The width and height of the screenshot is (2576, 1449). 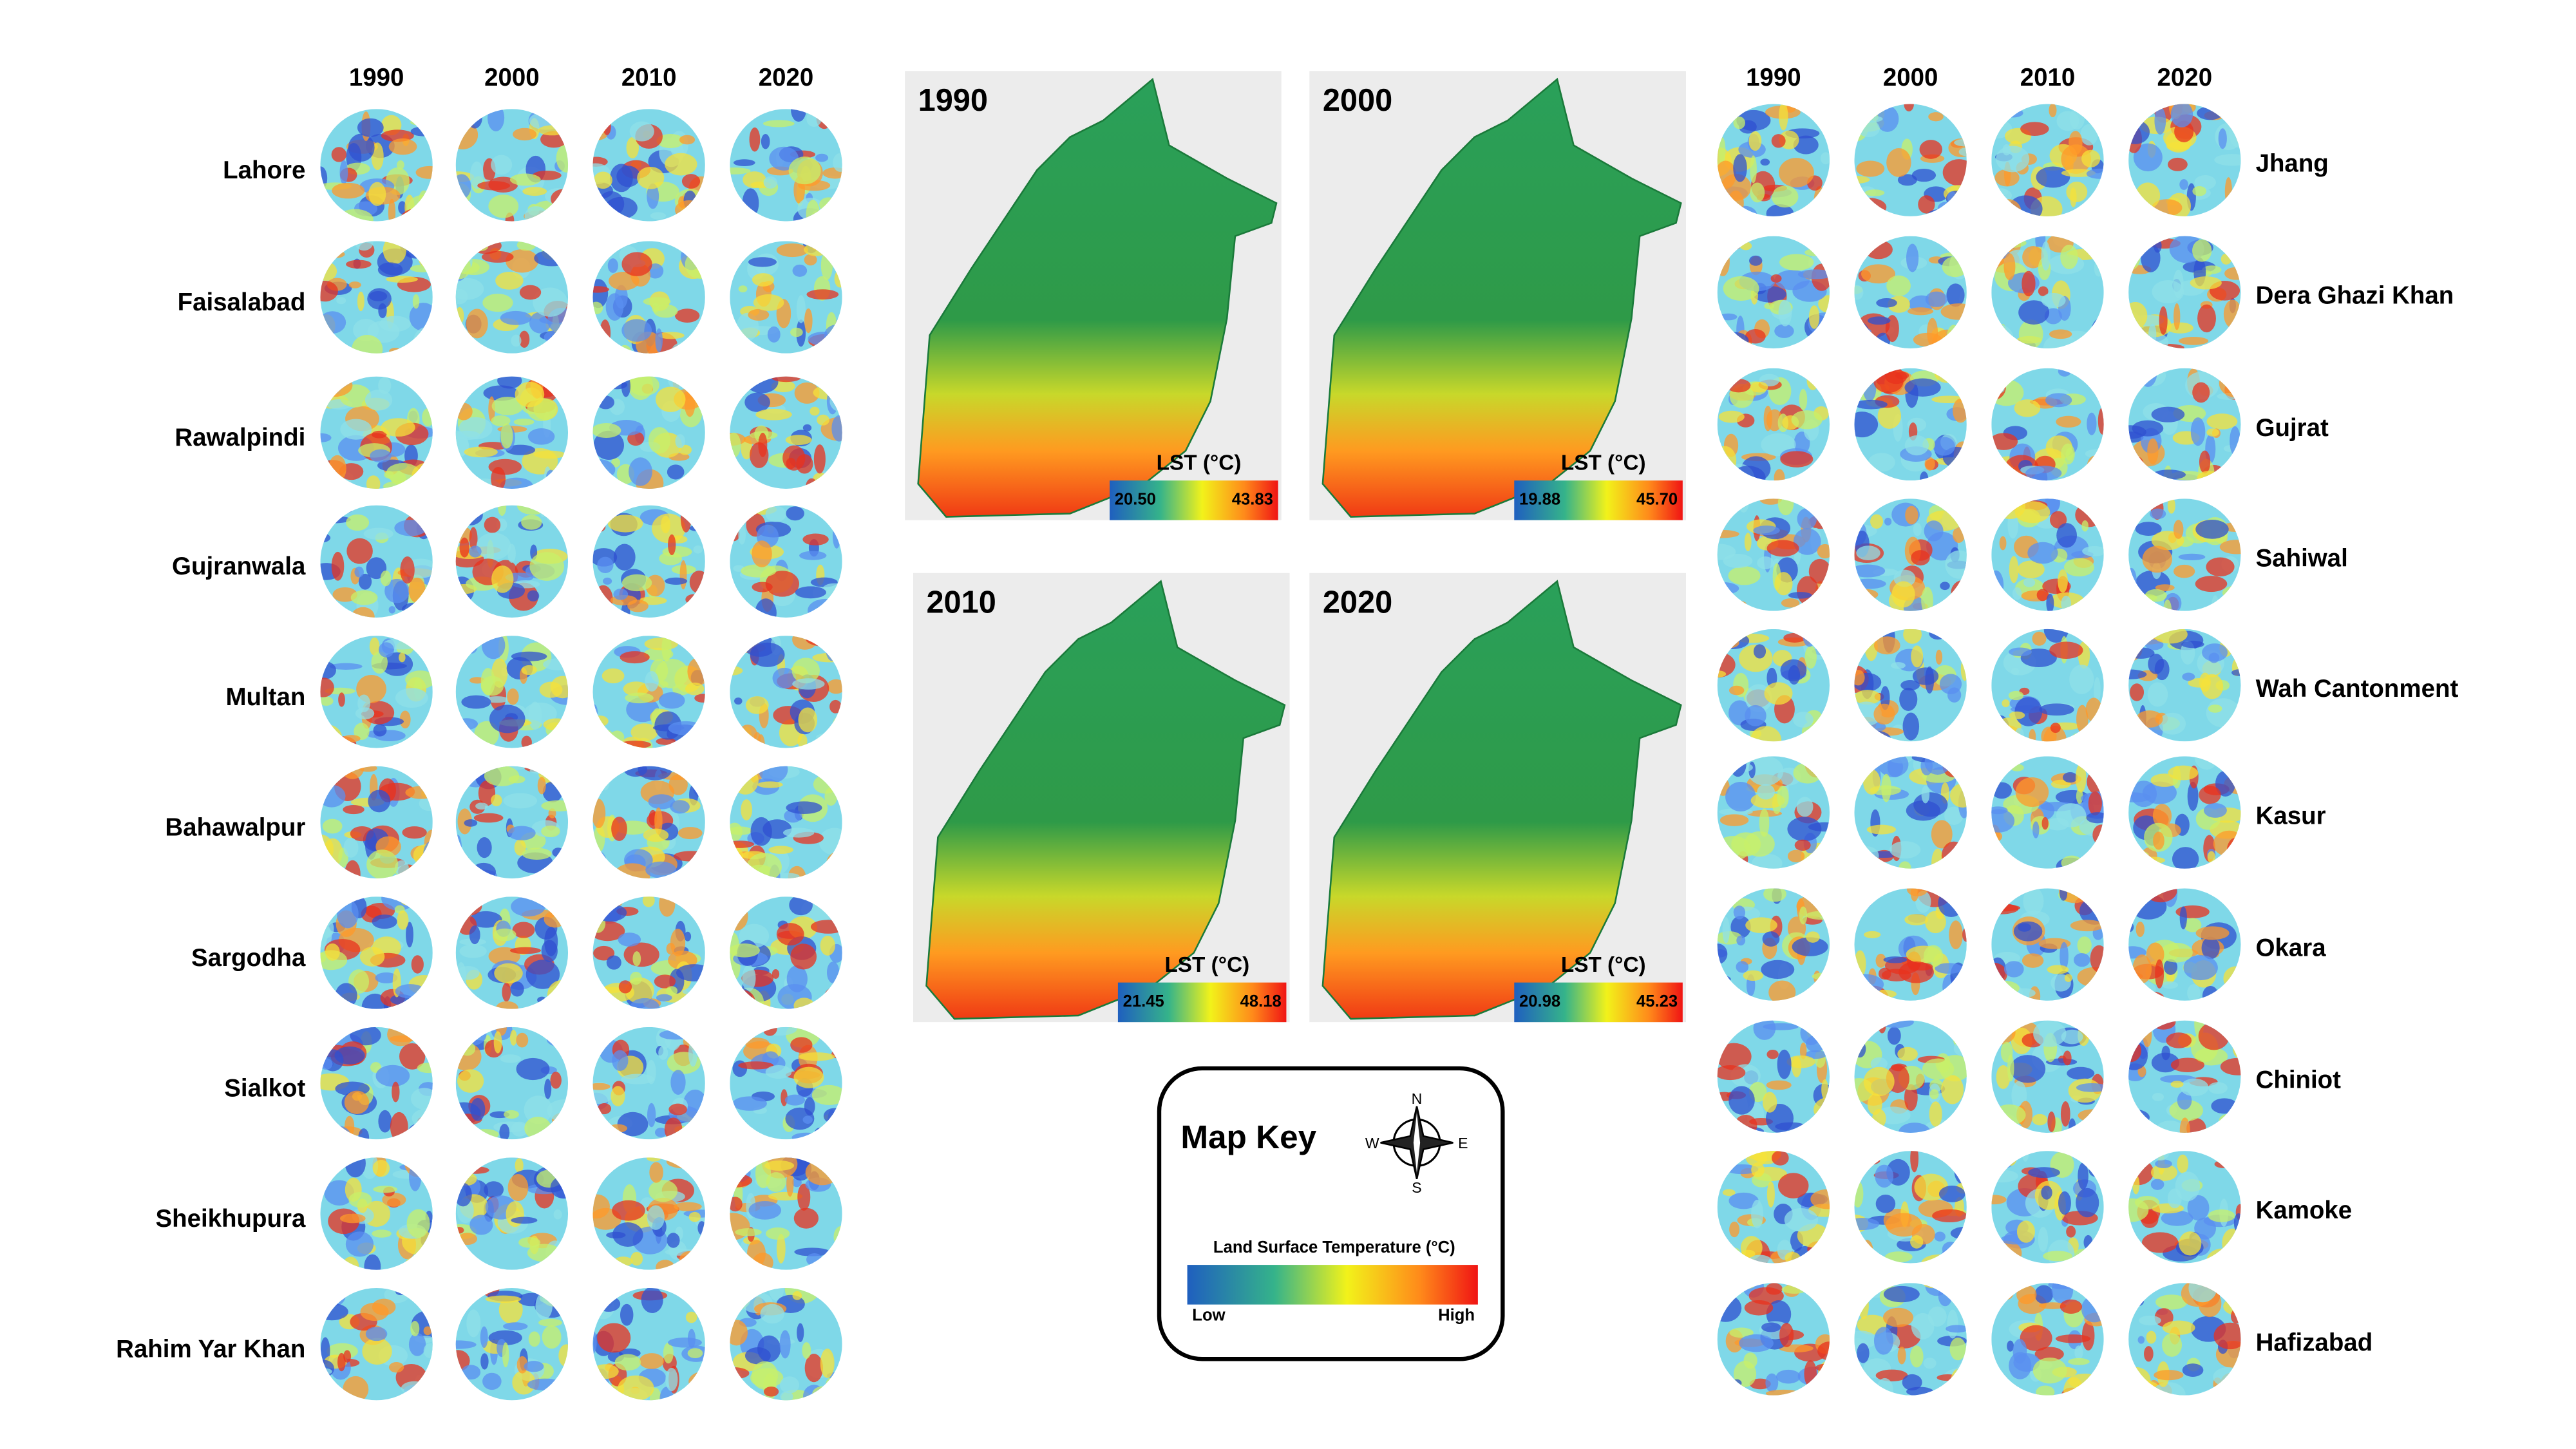 What do you see at coordinates (1334, 1247) in the screenshot?
I see `key-legend-title: Land Surface Temperature (°C)` at bounding box center [1334, 1247].